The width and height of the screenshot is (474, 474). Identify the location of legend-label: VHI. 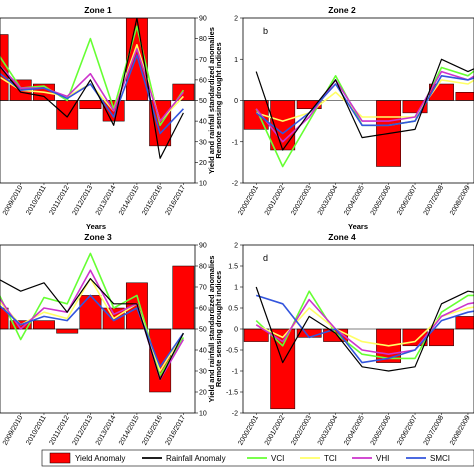
(382, 458).